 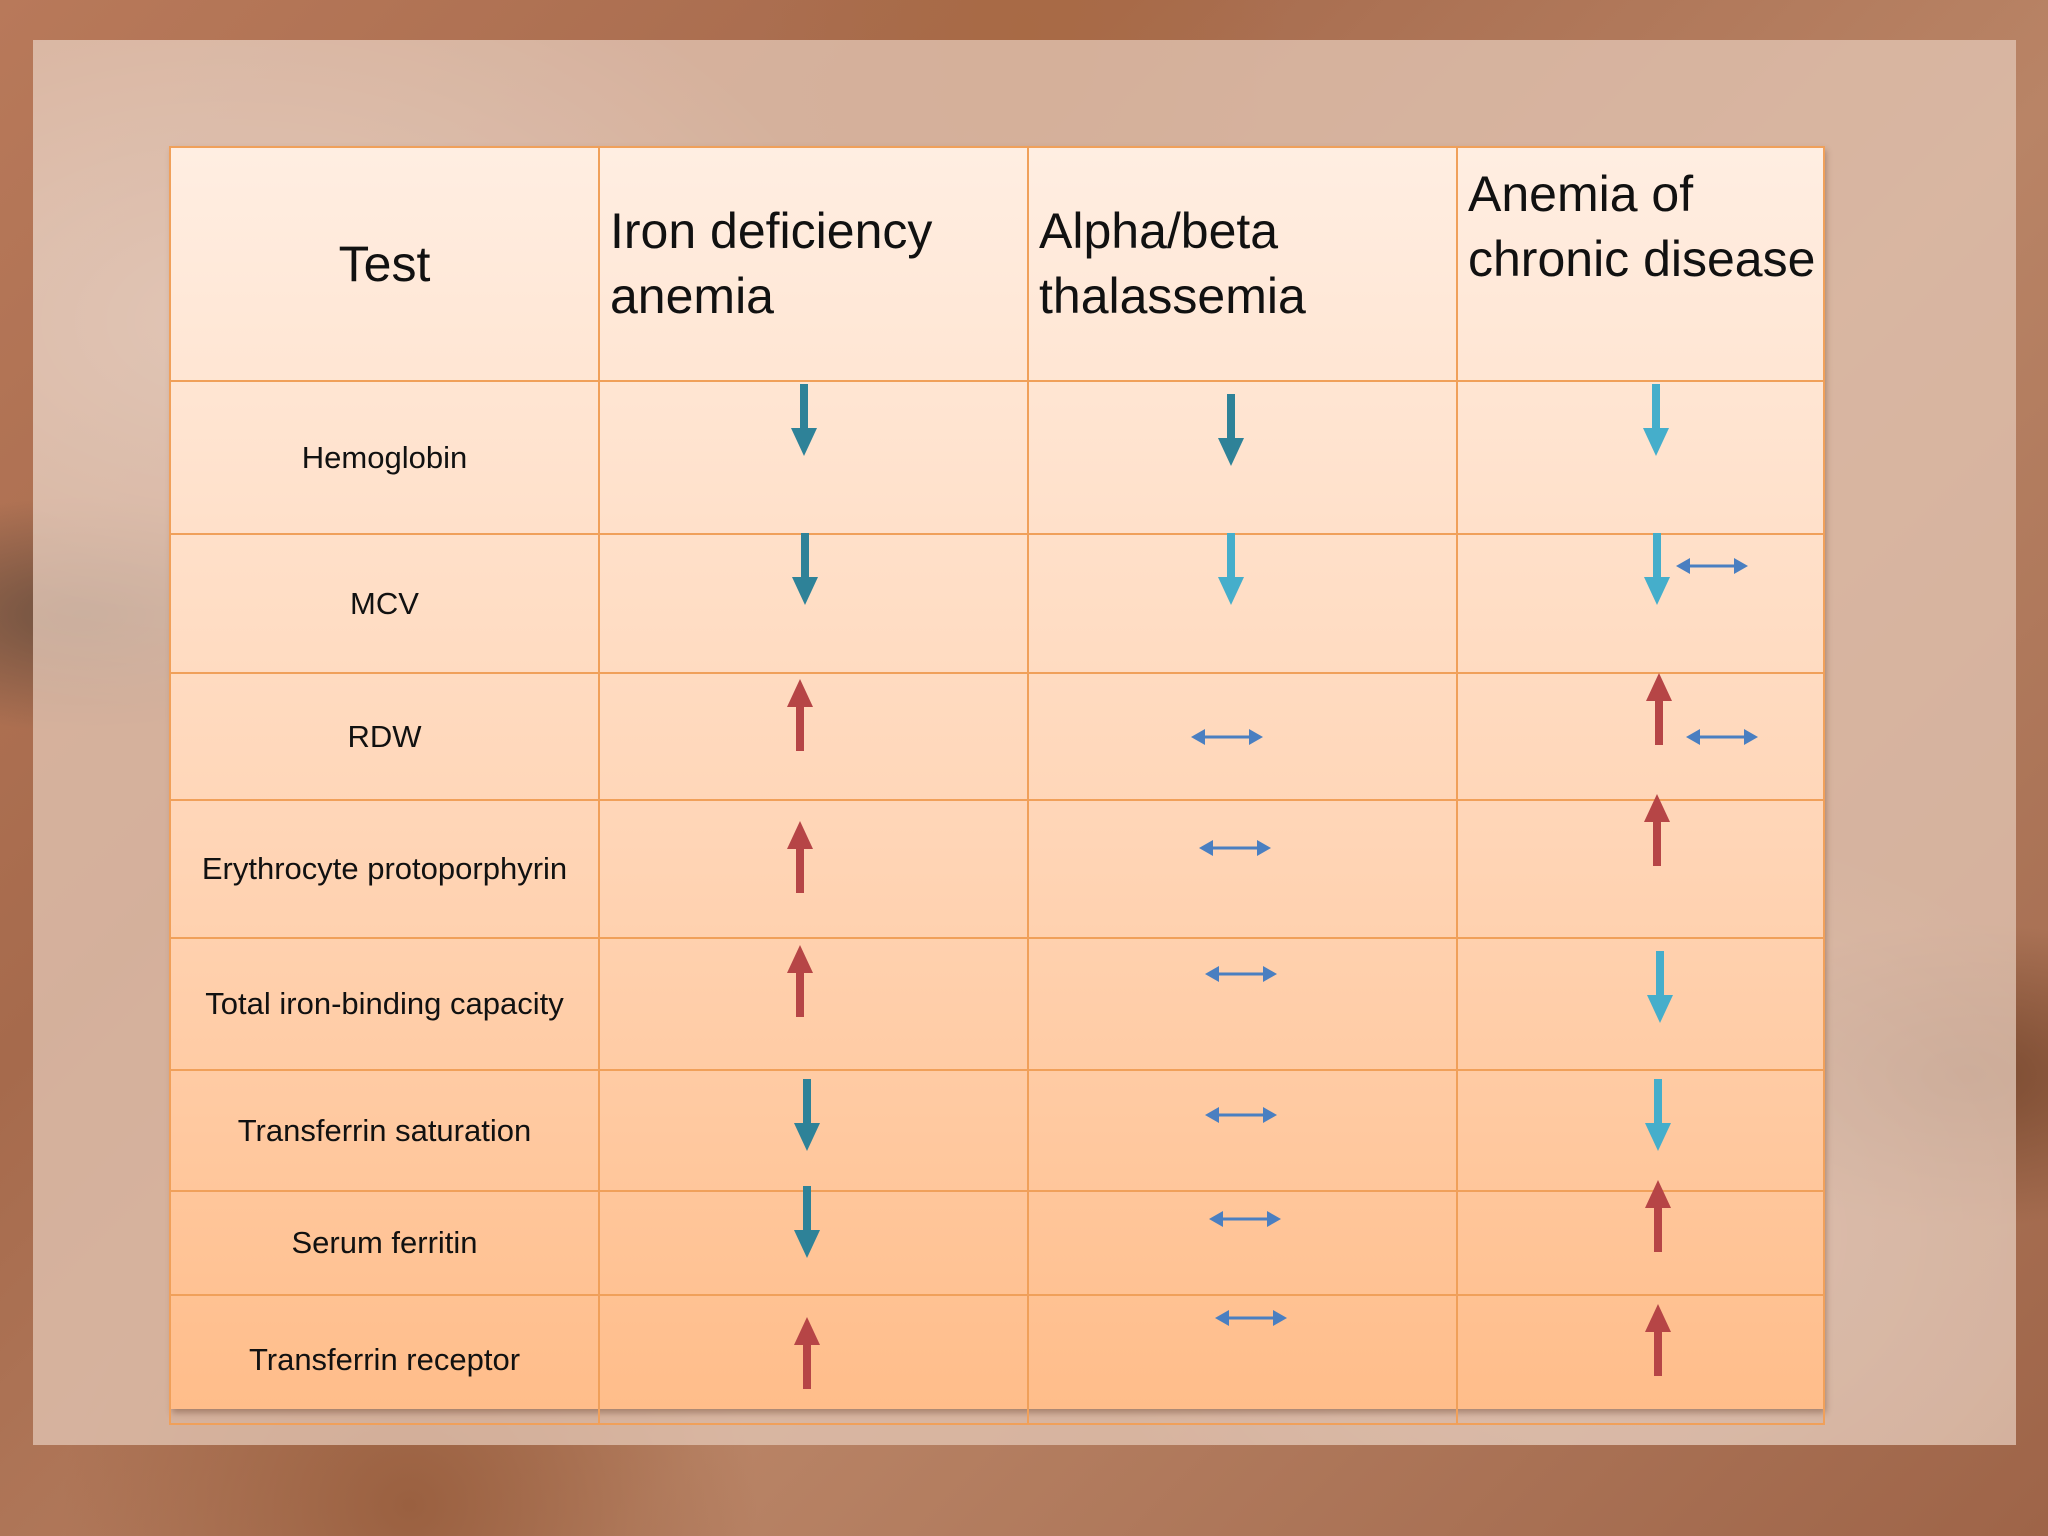 What do you see at coordinates (1640, 264) in the screenshot?
I see `header-chronic-disease: Anemia of chronic disease` at bounding box center [1640, 264].